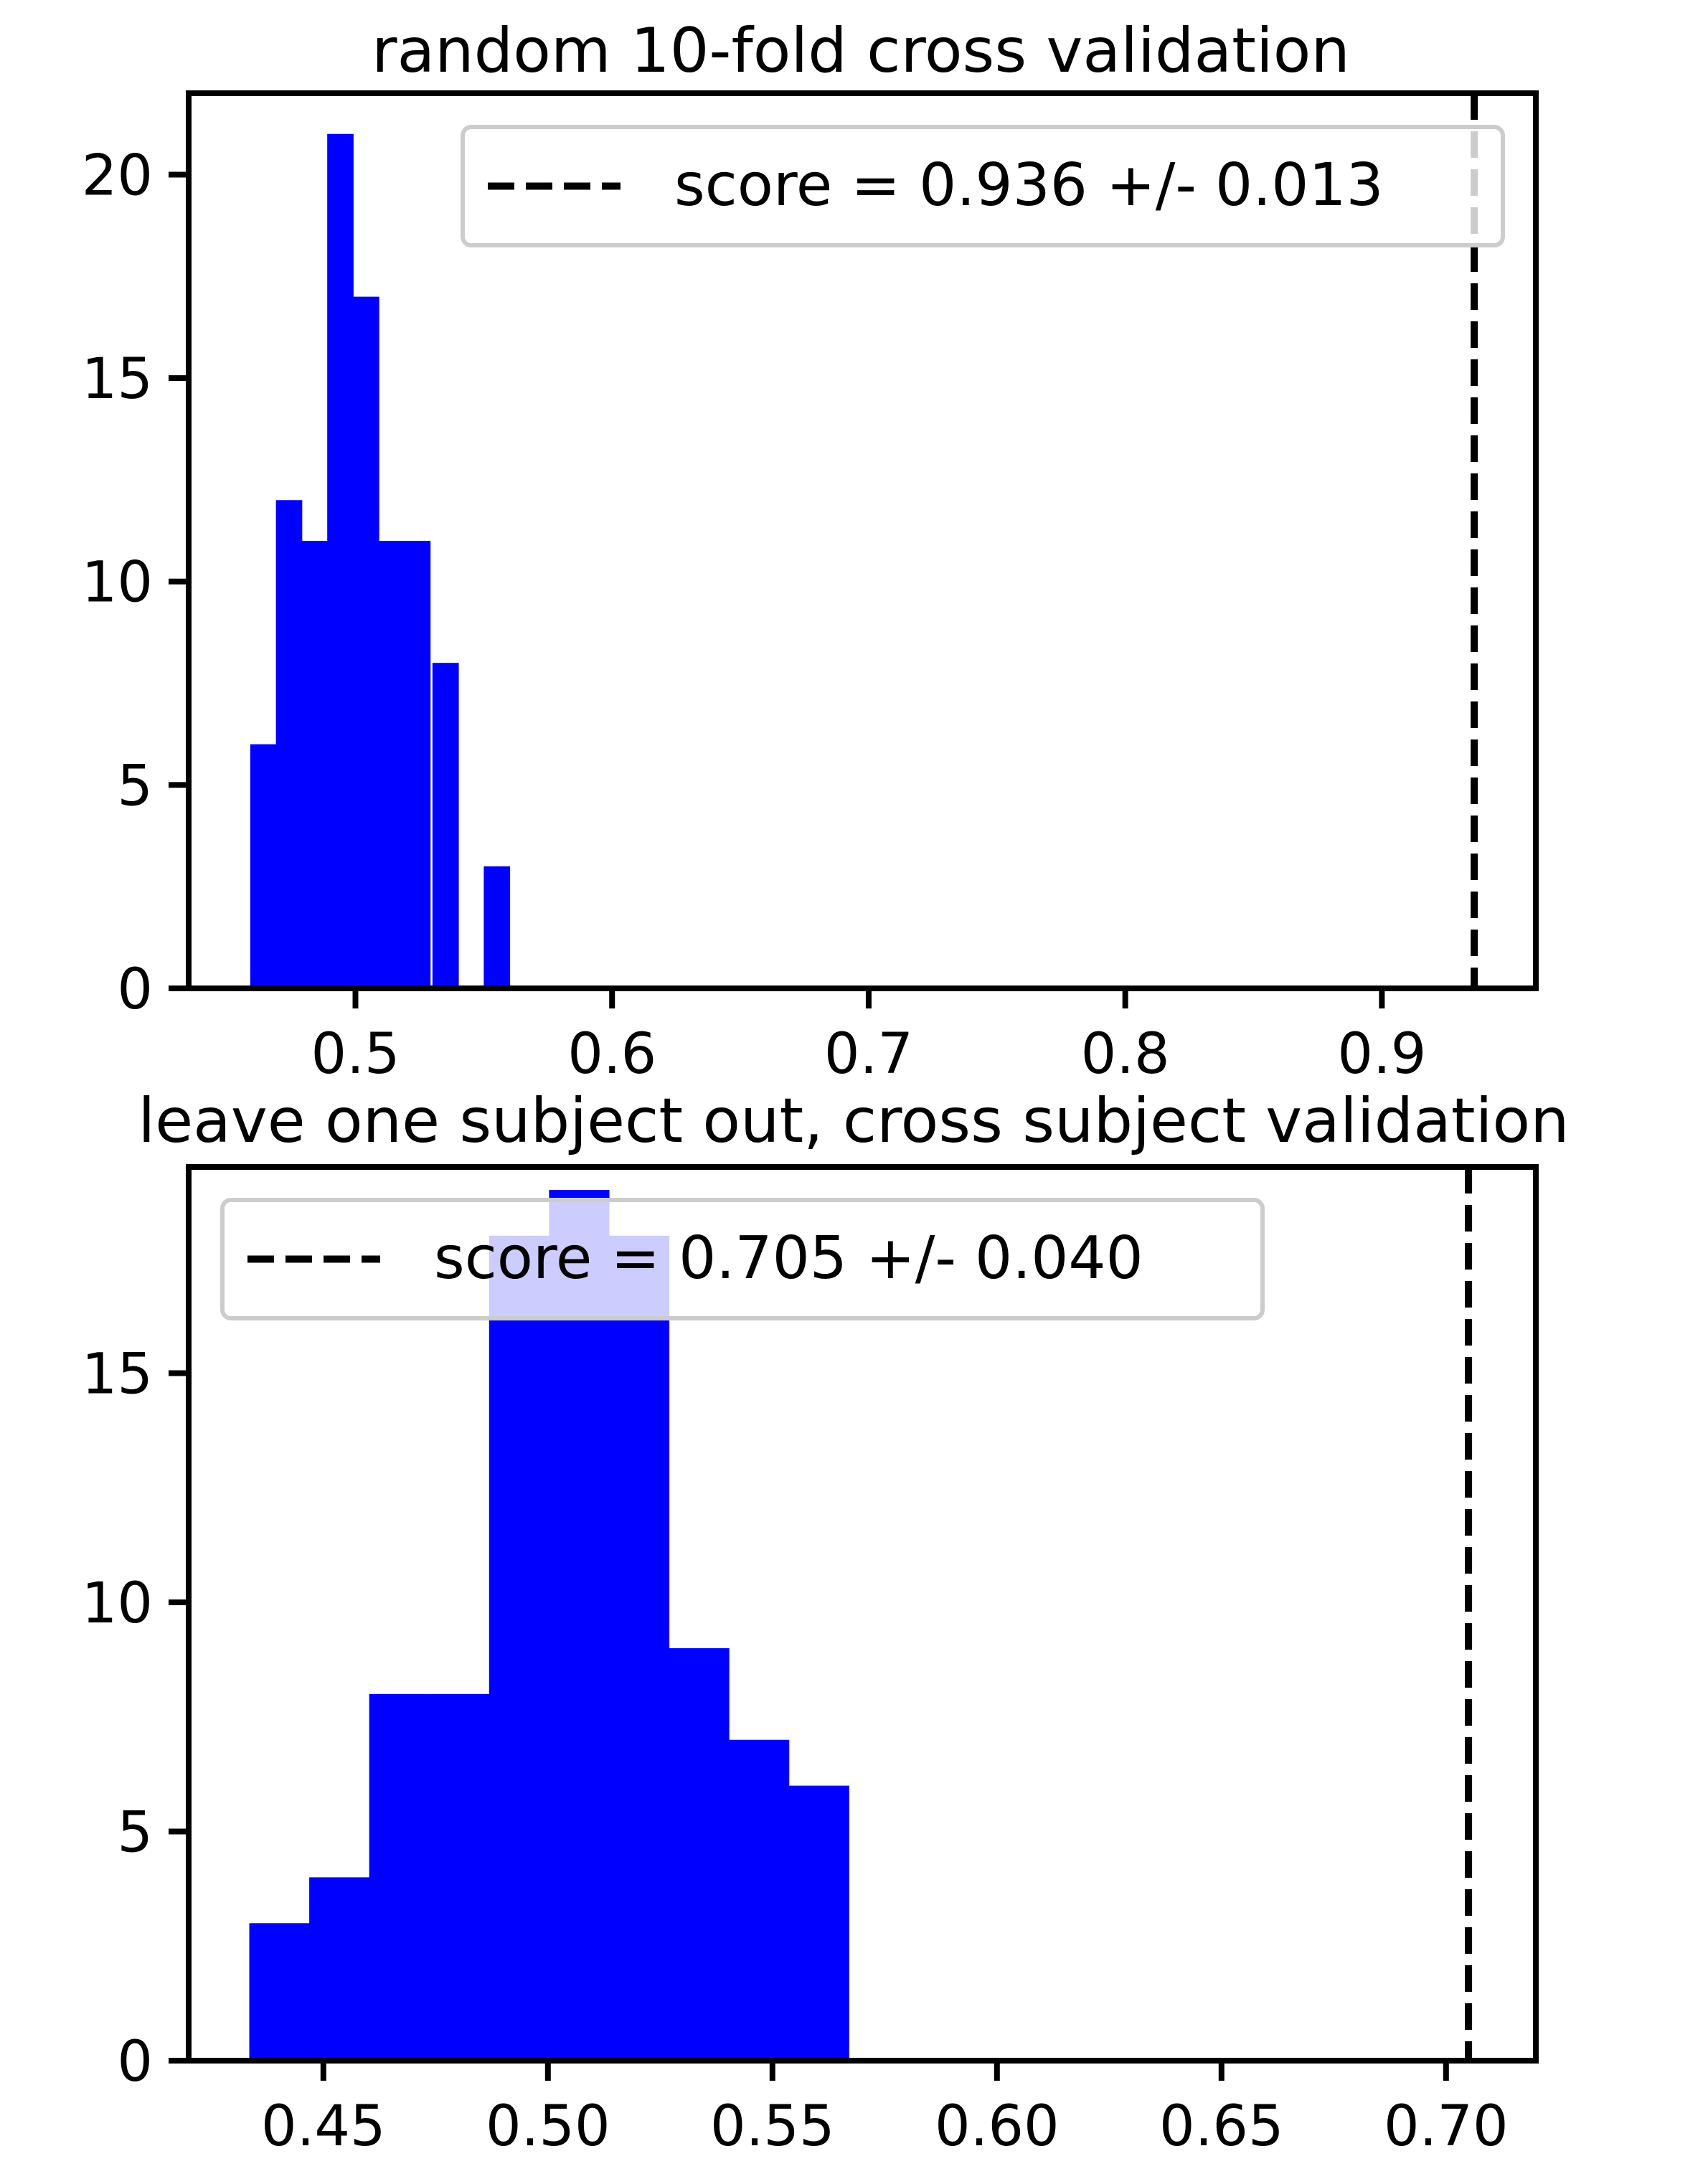 The image size is (1708, 2179). What do you see at coordinates (1381, 1054) in the screenshot?
I see `x-tick-label: 0.9` at bounding box center [1381, 1054].